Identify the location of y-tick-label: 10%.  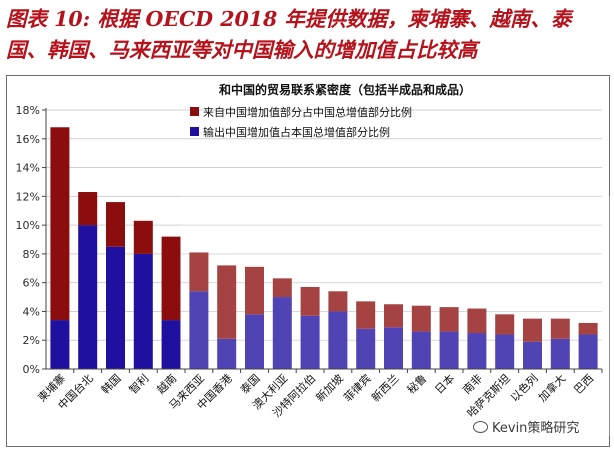
(28, 225).